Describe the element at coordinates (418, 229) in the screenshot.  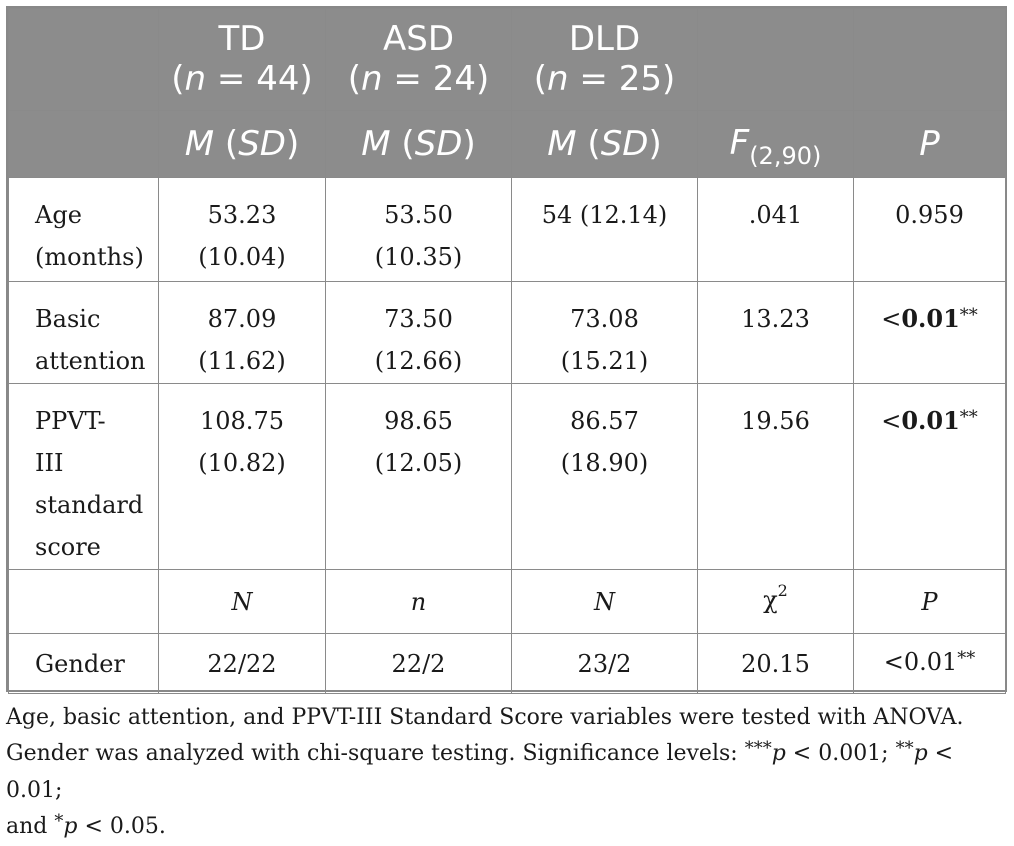
I see `cell-asd: 53.50 (10.35)` at that location.